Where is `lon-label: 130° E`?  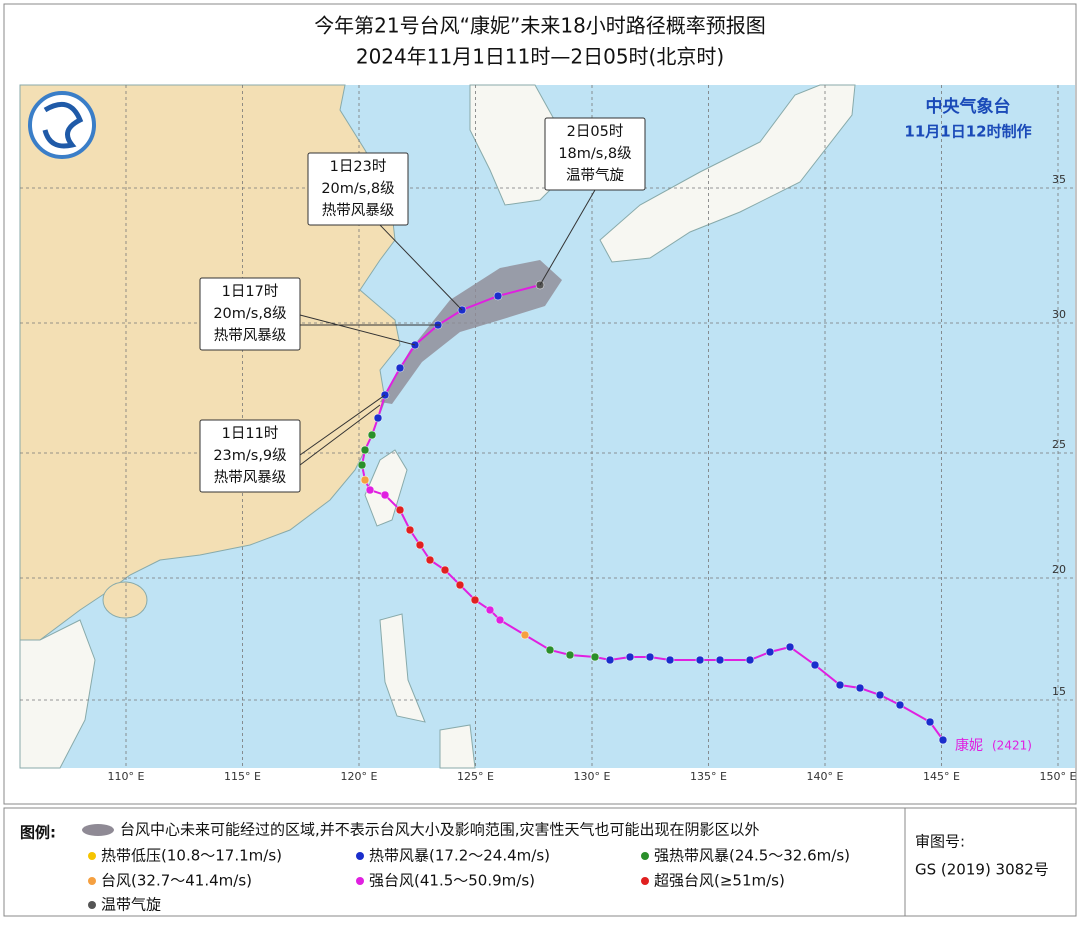
lon-label: 130° E is located at coordinates (592, 776).